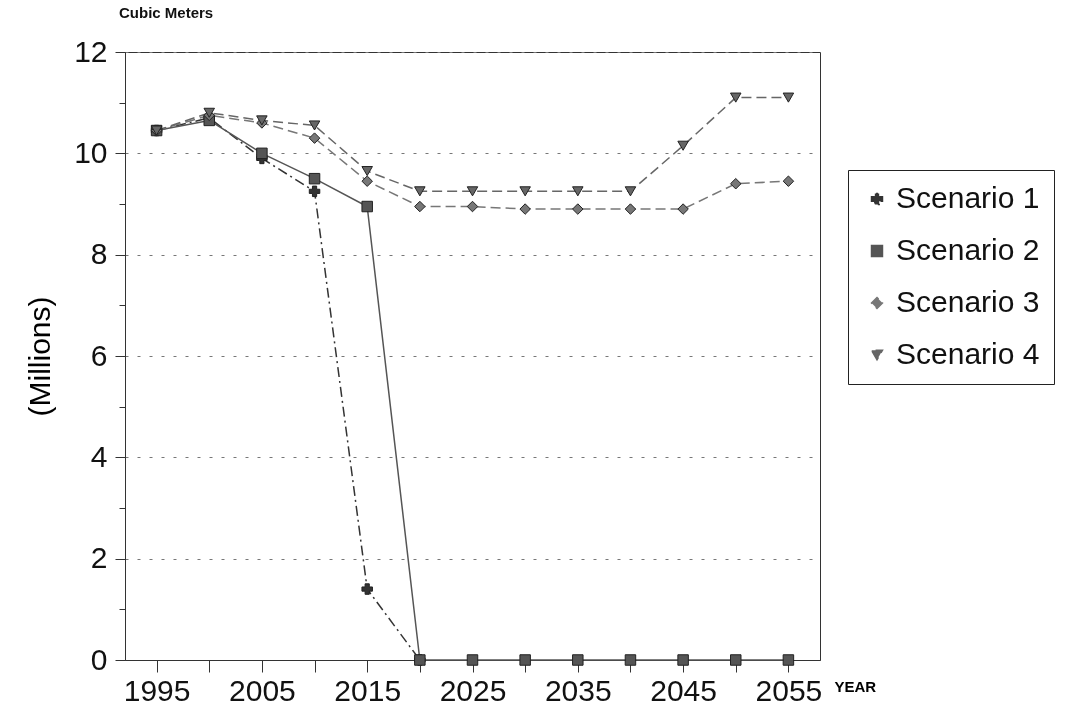 This screenshot has height=715, width=1071. What do you see at coordinates (99, 456) in the screenshot?
I see `y-tick-label: 4` at bounding box center [99, 456].